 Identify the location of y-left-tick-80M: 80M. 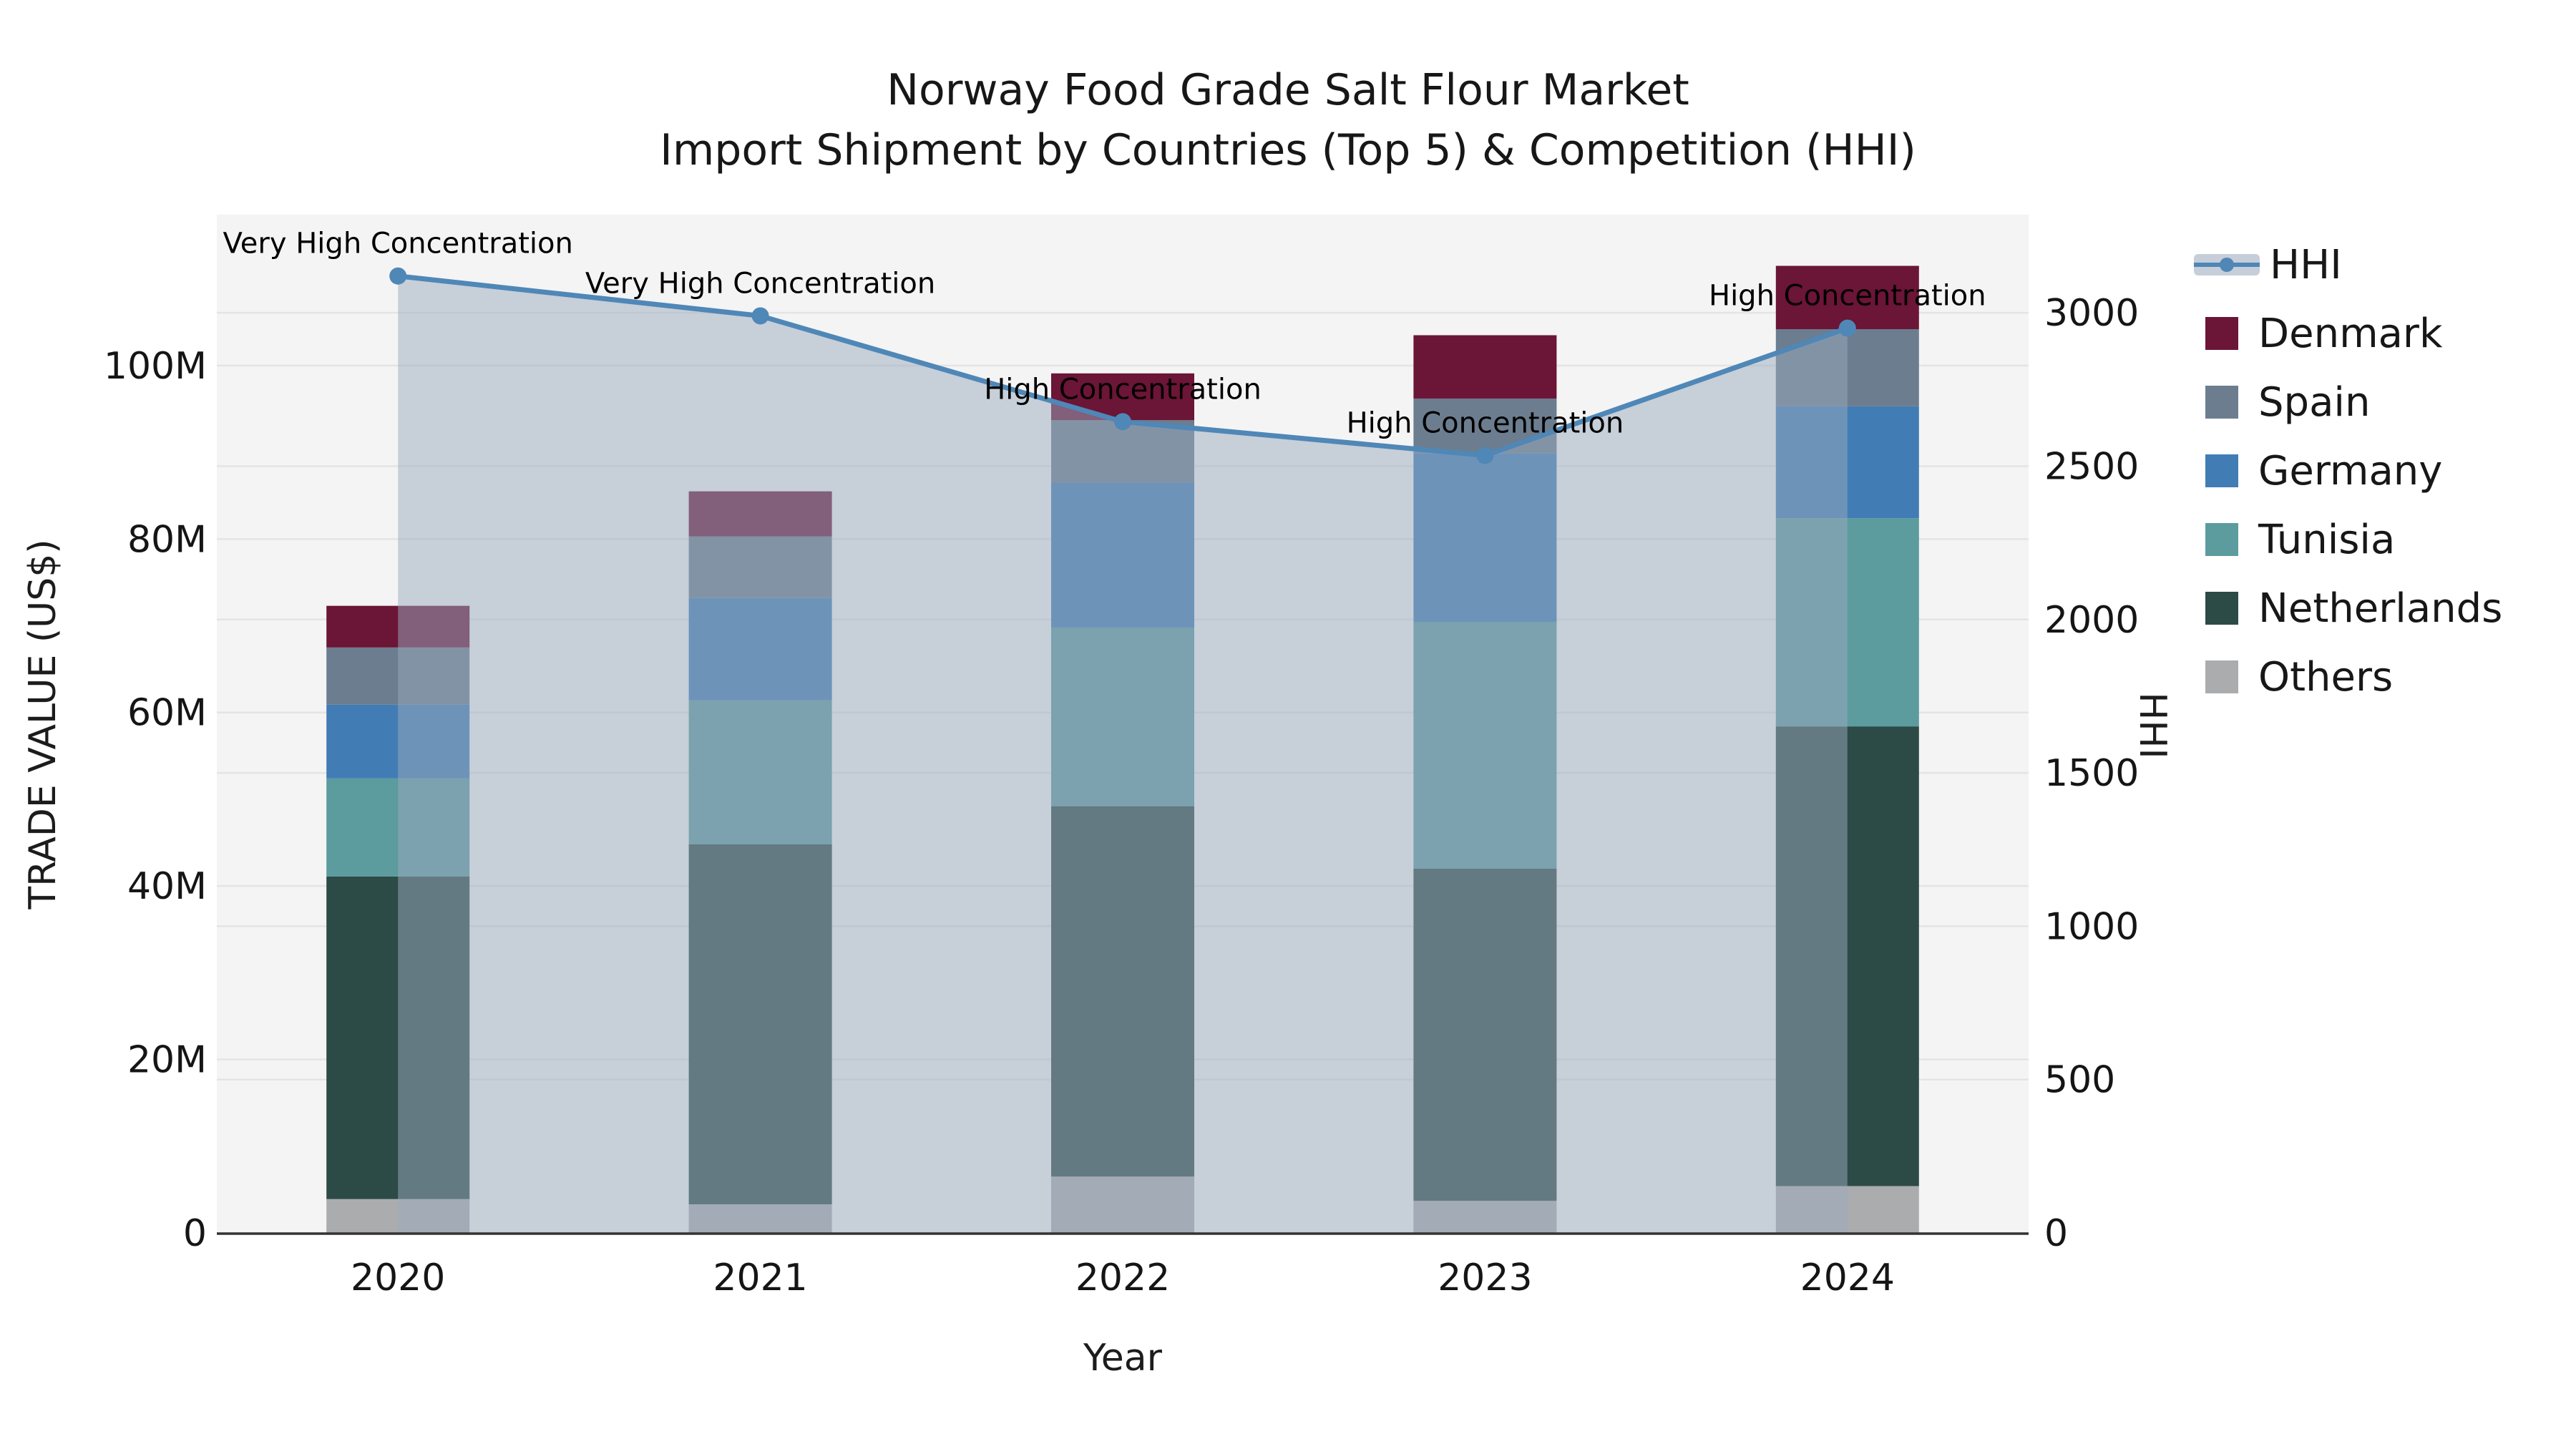
(167, 539).